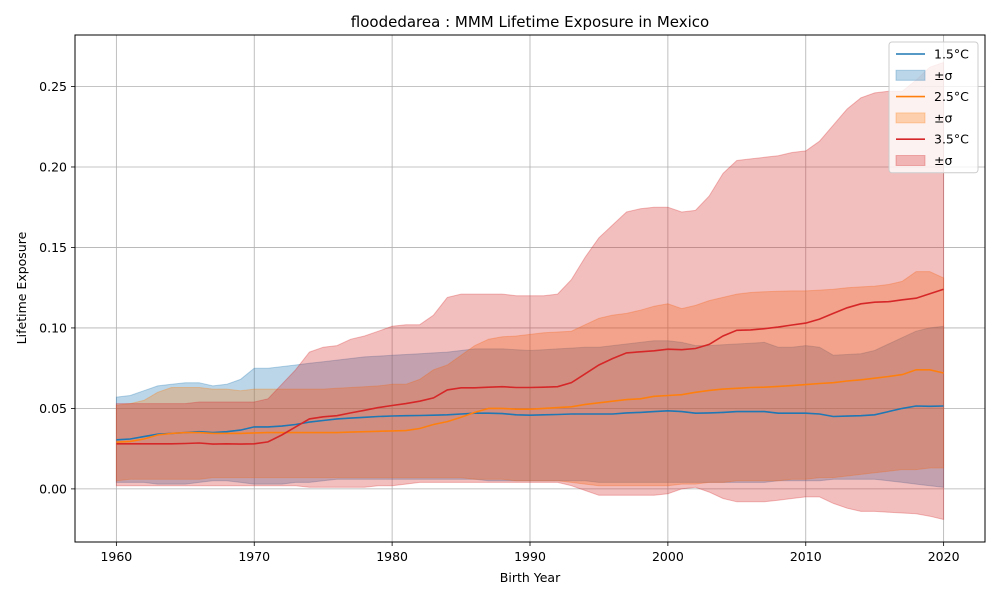 Image resolution: width=1000 pixels, height=600 pixels. Describe the element at coordinates (668, 556) in the screenshot. I see `x-tick-label: 2000` at that location.